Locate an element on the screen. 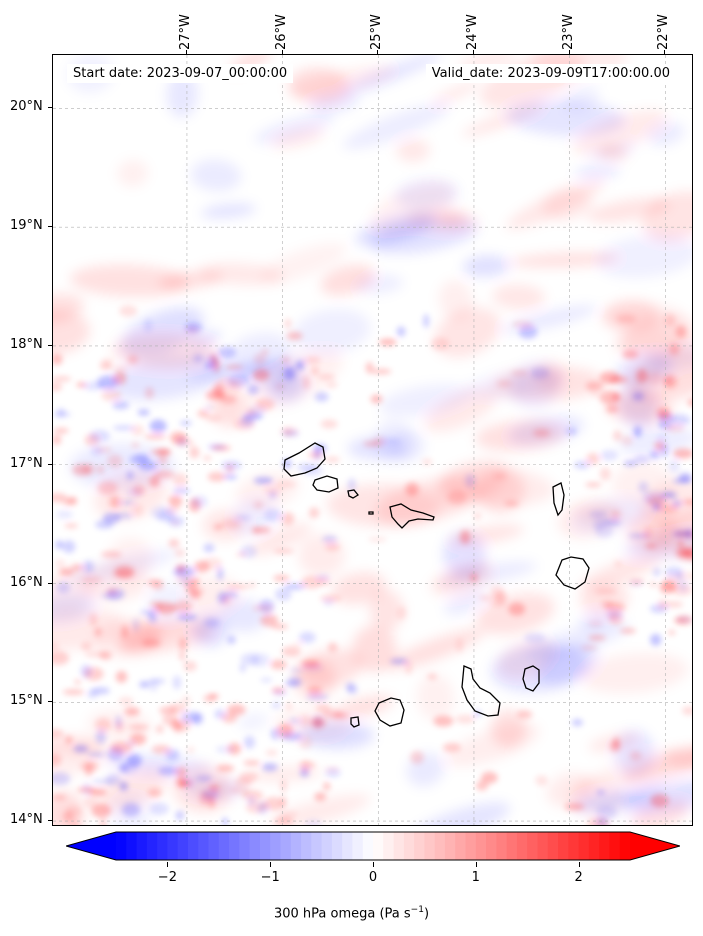  island-santiago is located at coordinates (481, 691).